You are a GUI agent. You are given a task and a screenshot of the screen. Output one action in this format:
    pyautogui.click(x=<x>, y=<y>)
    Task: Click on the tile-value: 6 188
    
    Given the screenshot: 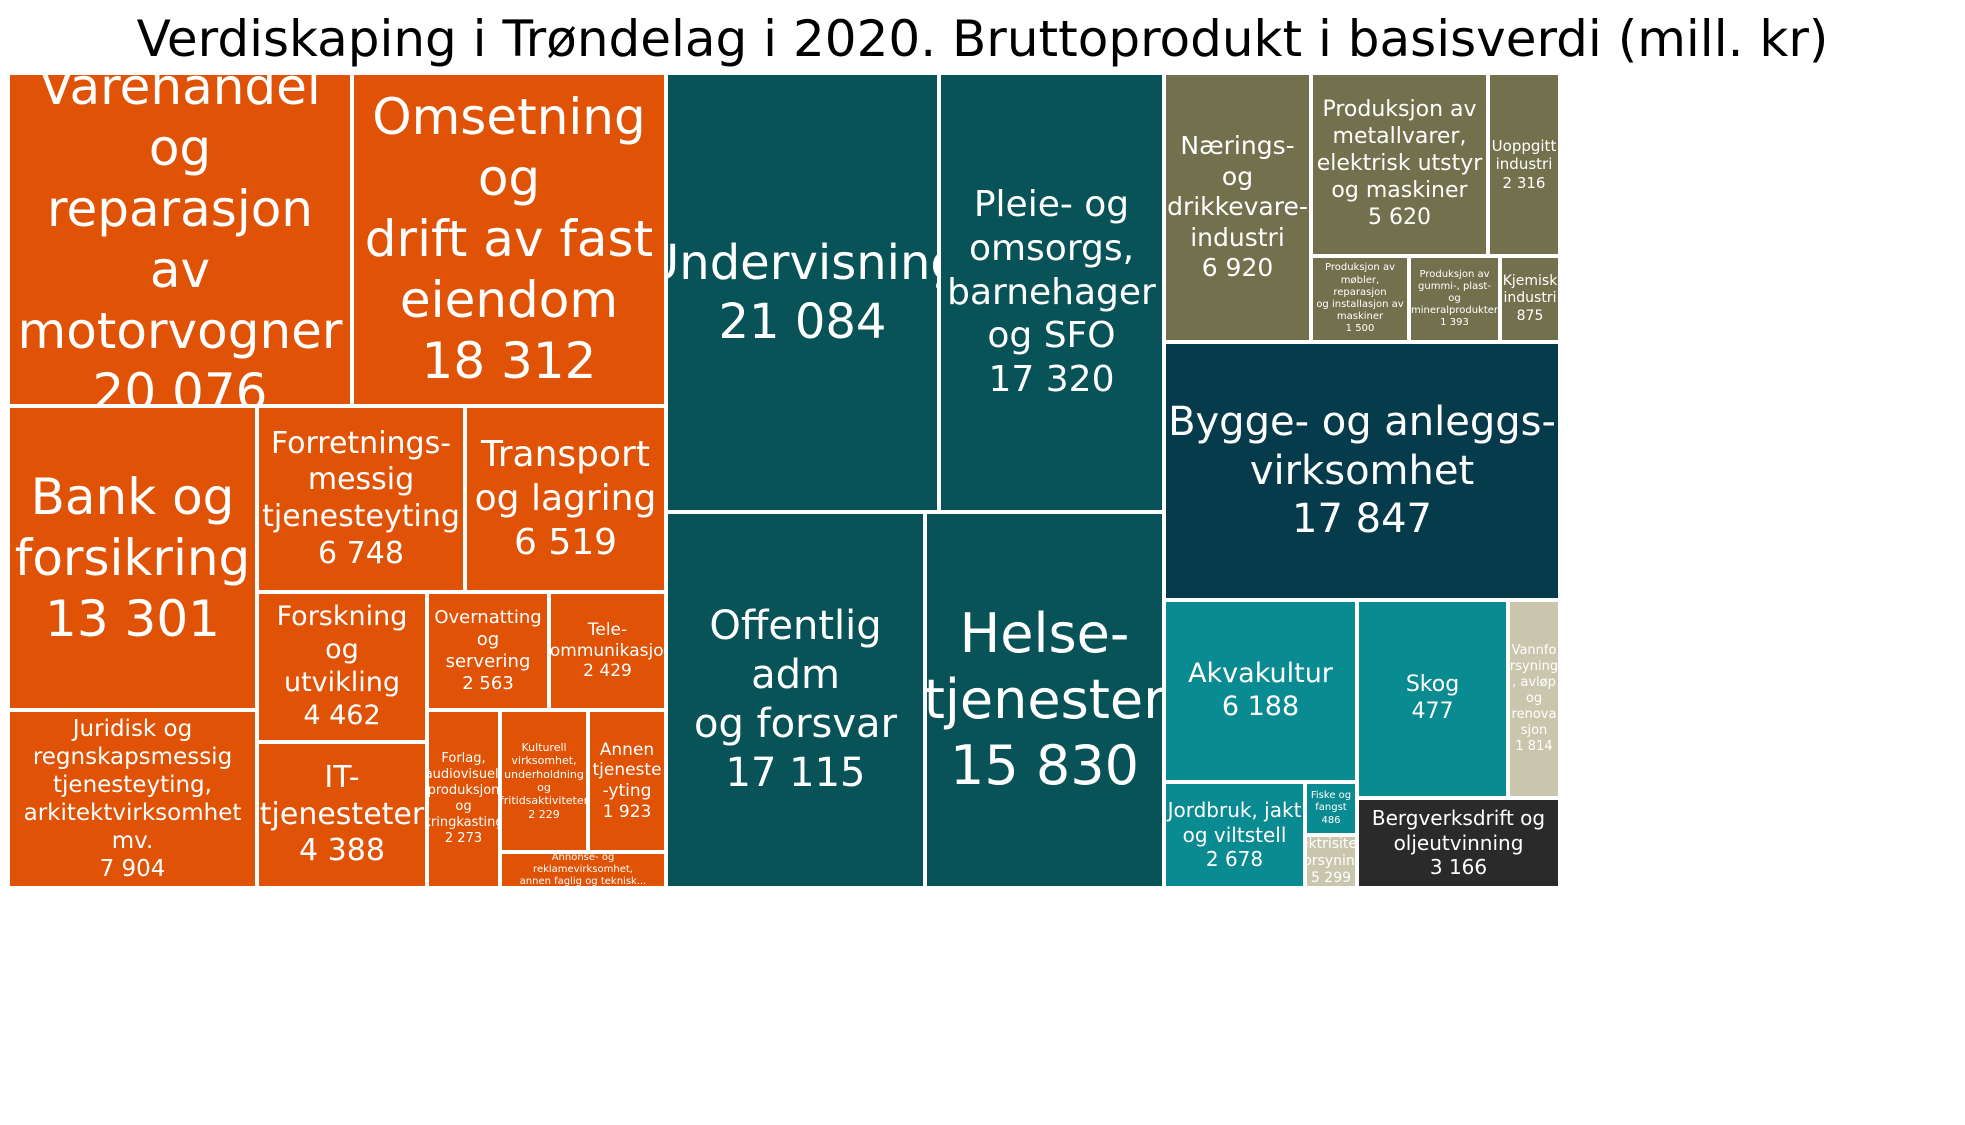 What is the action you would take?
    pyautogui.click(x=1260, y=706)
    